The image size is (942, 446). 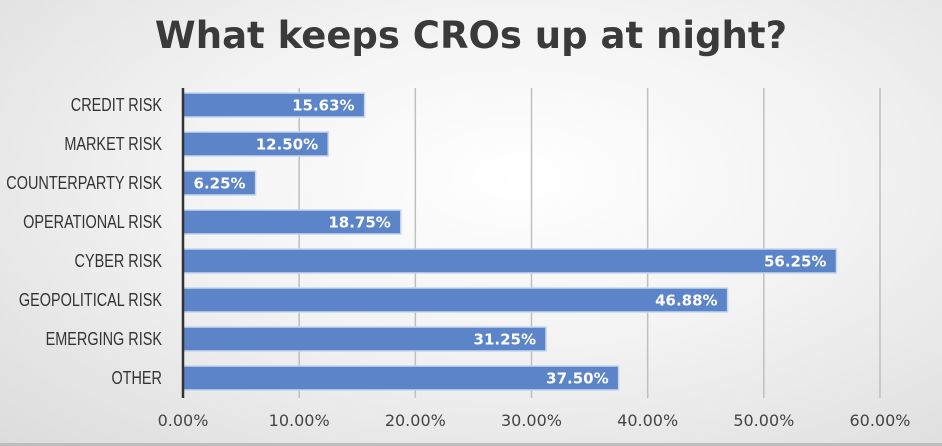 I want to click on x-tick-label: 60.00%, so click(x=879, y=420).